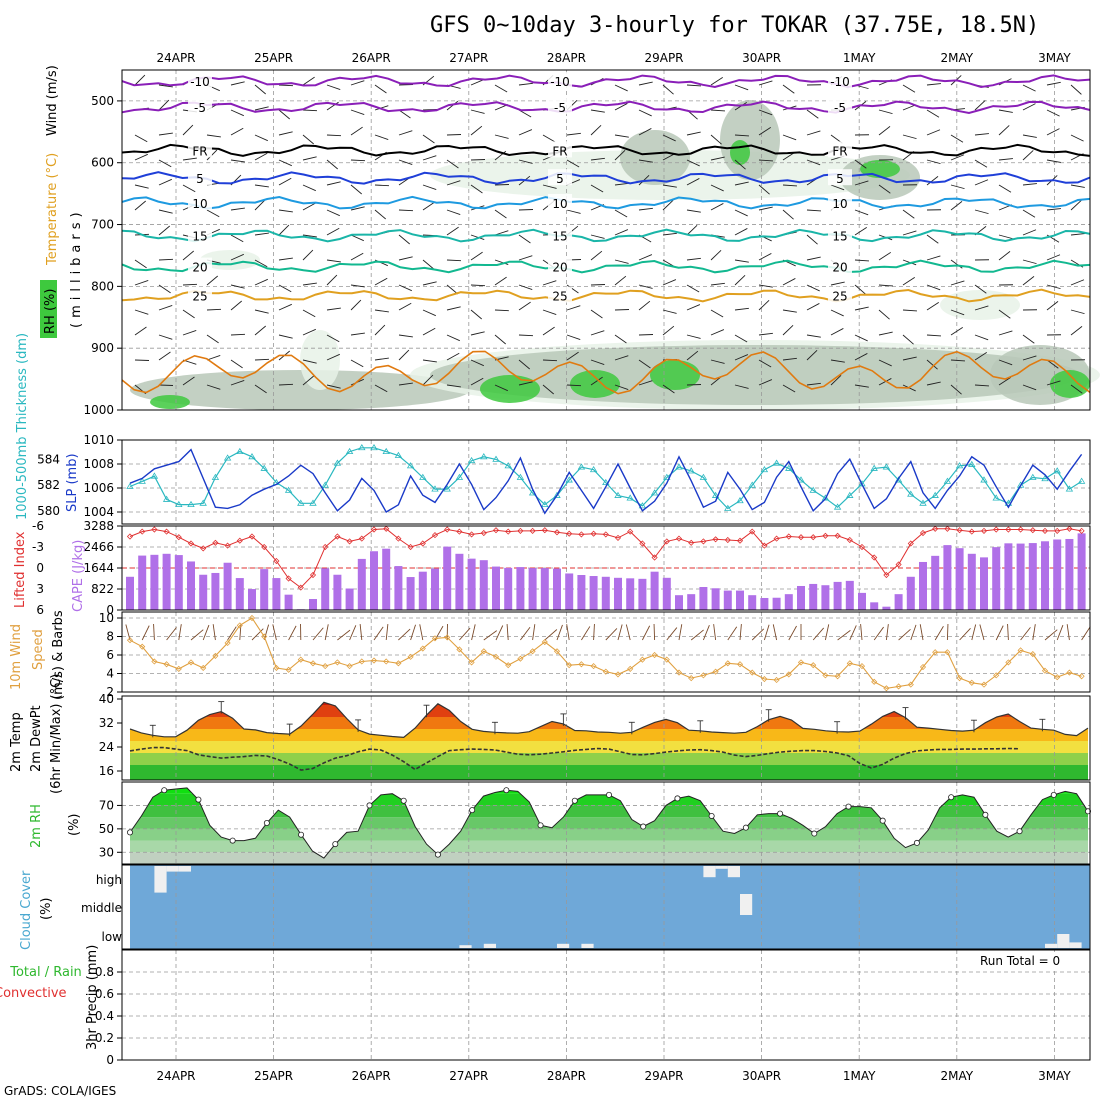 The image size is (1100, 1100). I want to click on isotherm-label: FR, so click(559, 151).